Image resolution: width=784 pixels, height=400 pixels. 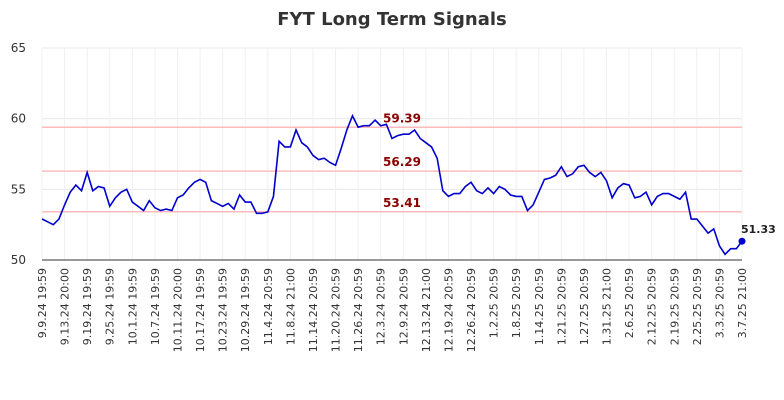 What do you see at coordinates (719, 303) in the screenshot?
I see `x-tick-label: 3.3.25 20:59` at bounding box center [719, 303].